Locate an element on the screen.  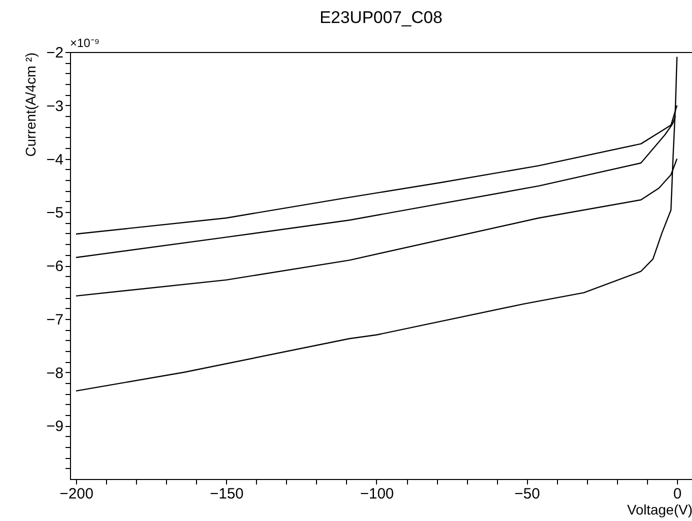
y-tick-label: −8 is located at coordinates (55, 373).